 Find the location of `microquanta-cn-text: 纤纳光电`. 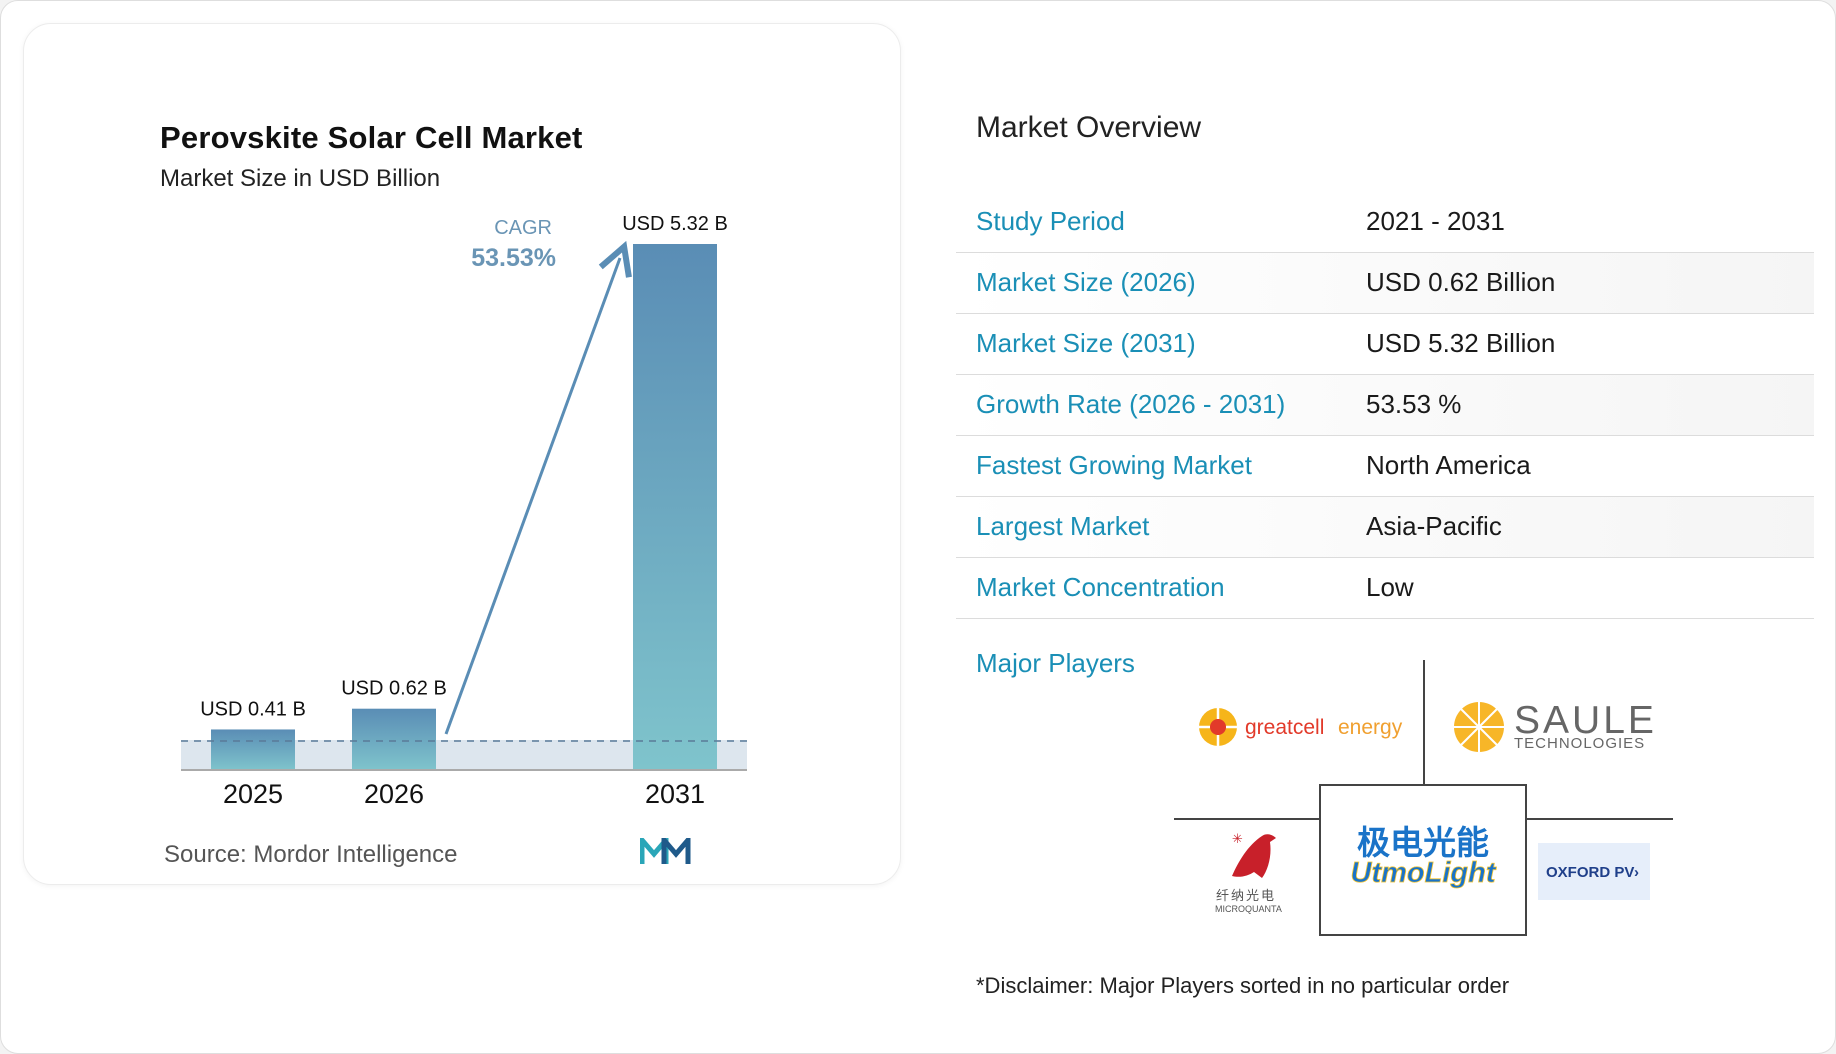

microquanta-cn-text: 纤纳光电 is located at coordinates (1246, 896).